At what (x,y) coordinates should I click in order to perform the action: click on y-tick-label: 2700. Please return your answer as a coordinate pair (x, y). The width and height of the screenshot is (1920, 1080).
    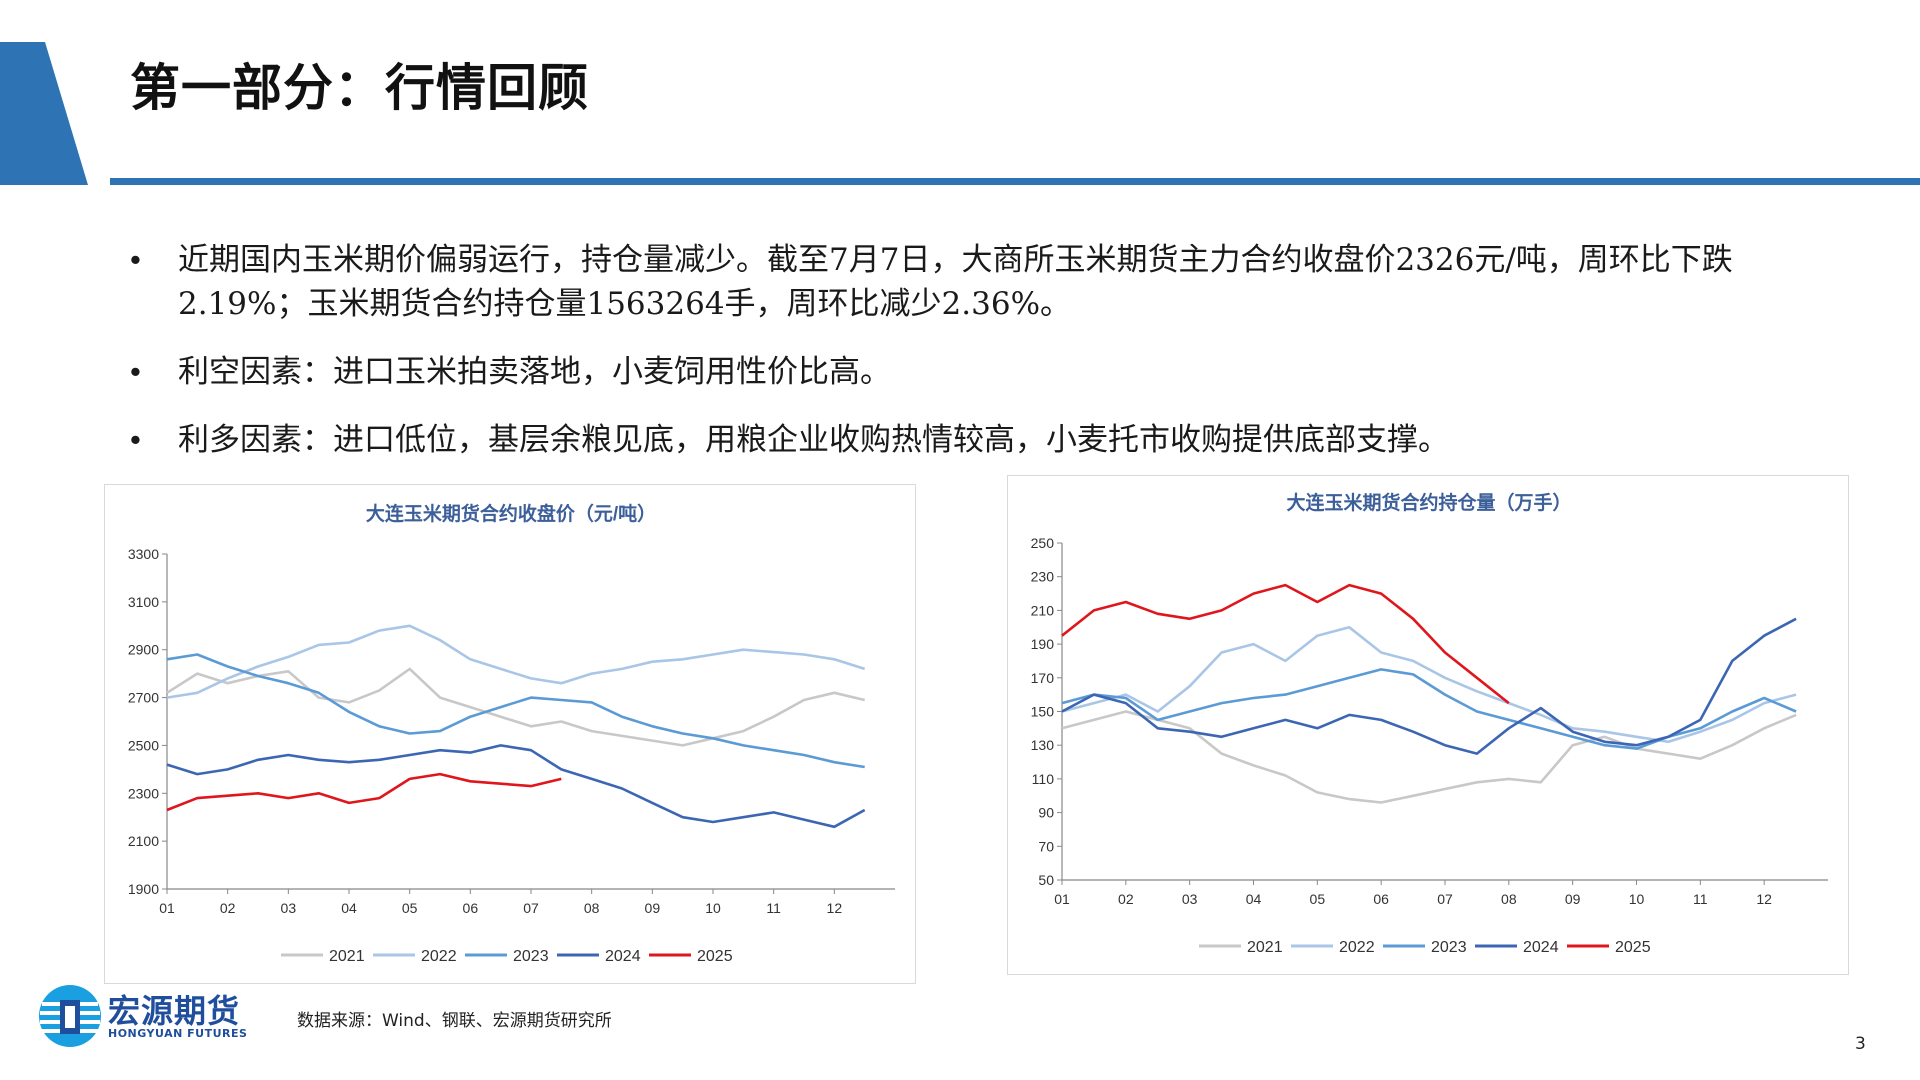
    Looking at the image, I should click on (143, 698).